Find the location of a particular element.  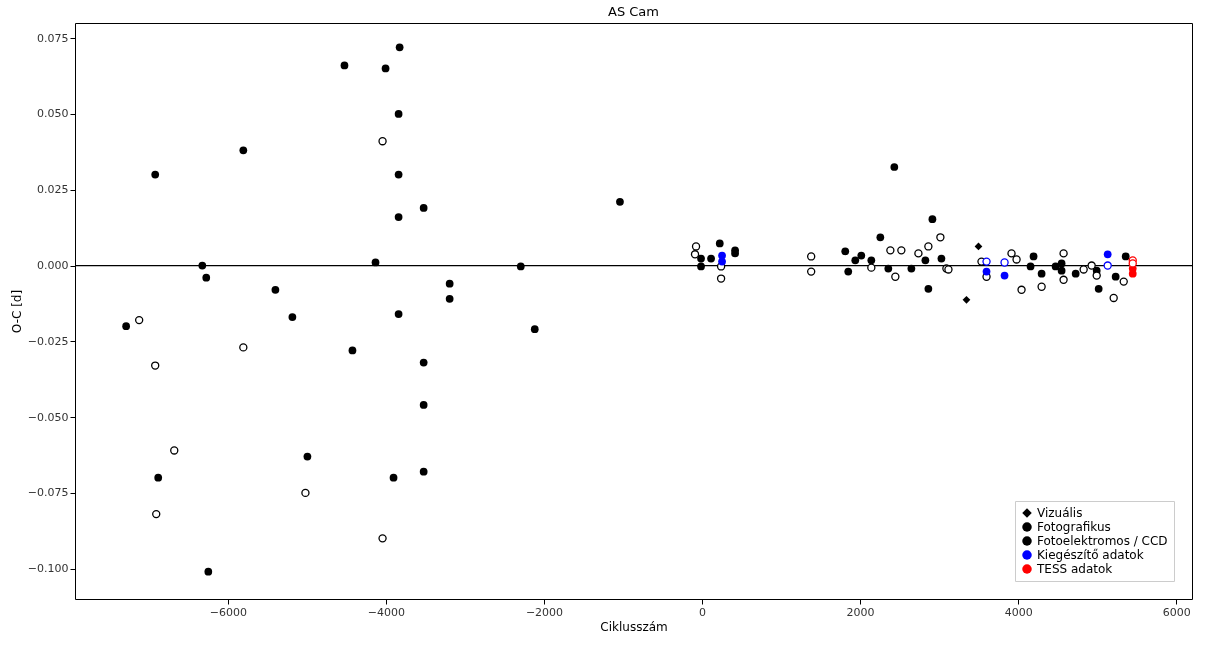

chart-title: AS Cam is located at coordinates (633, 11).